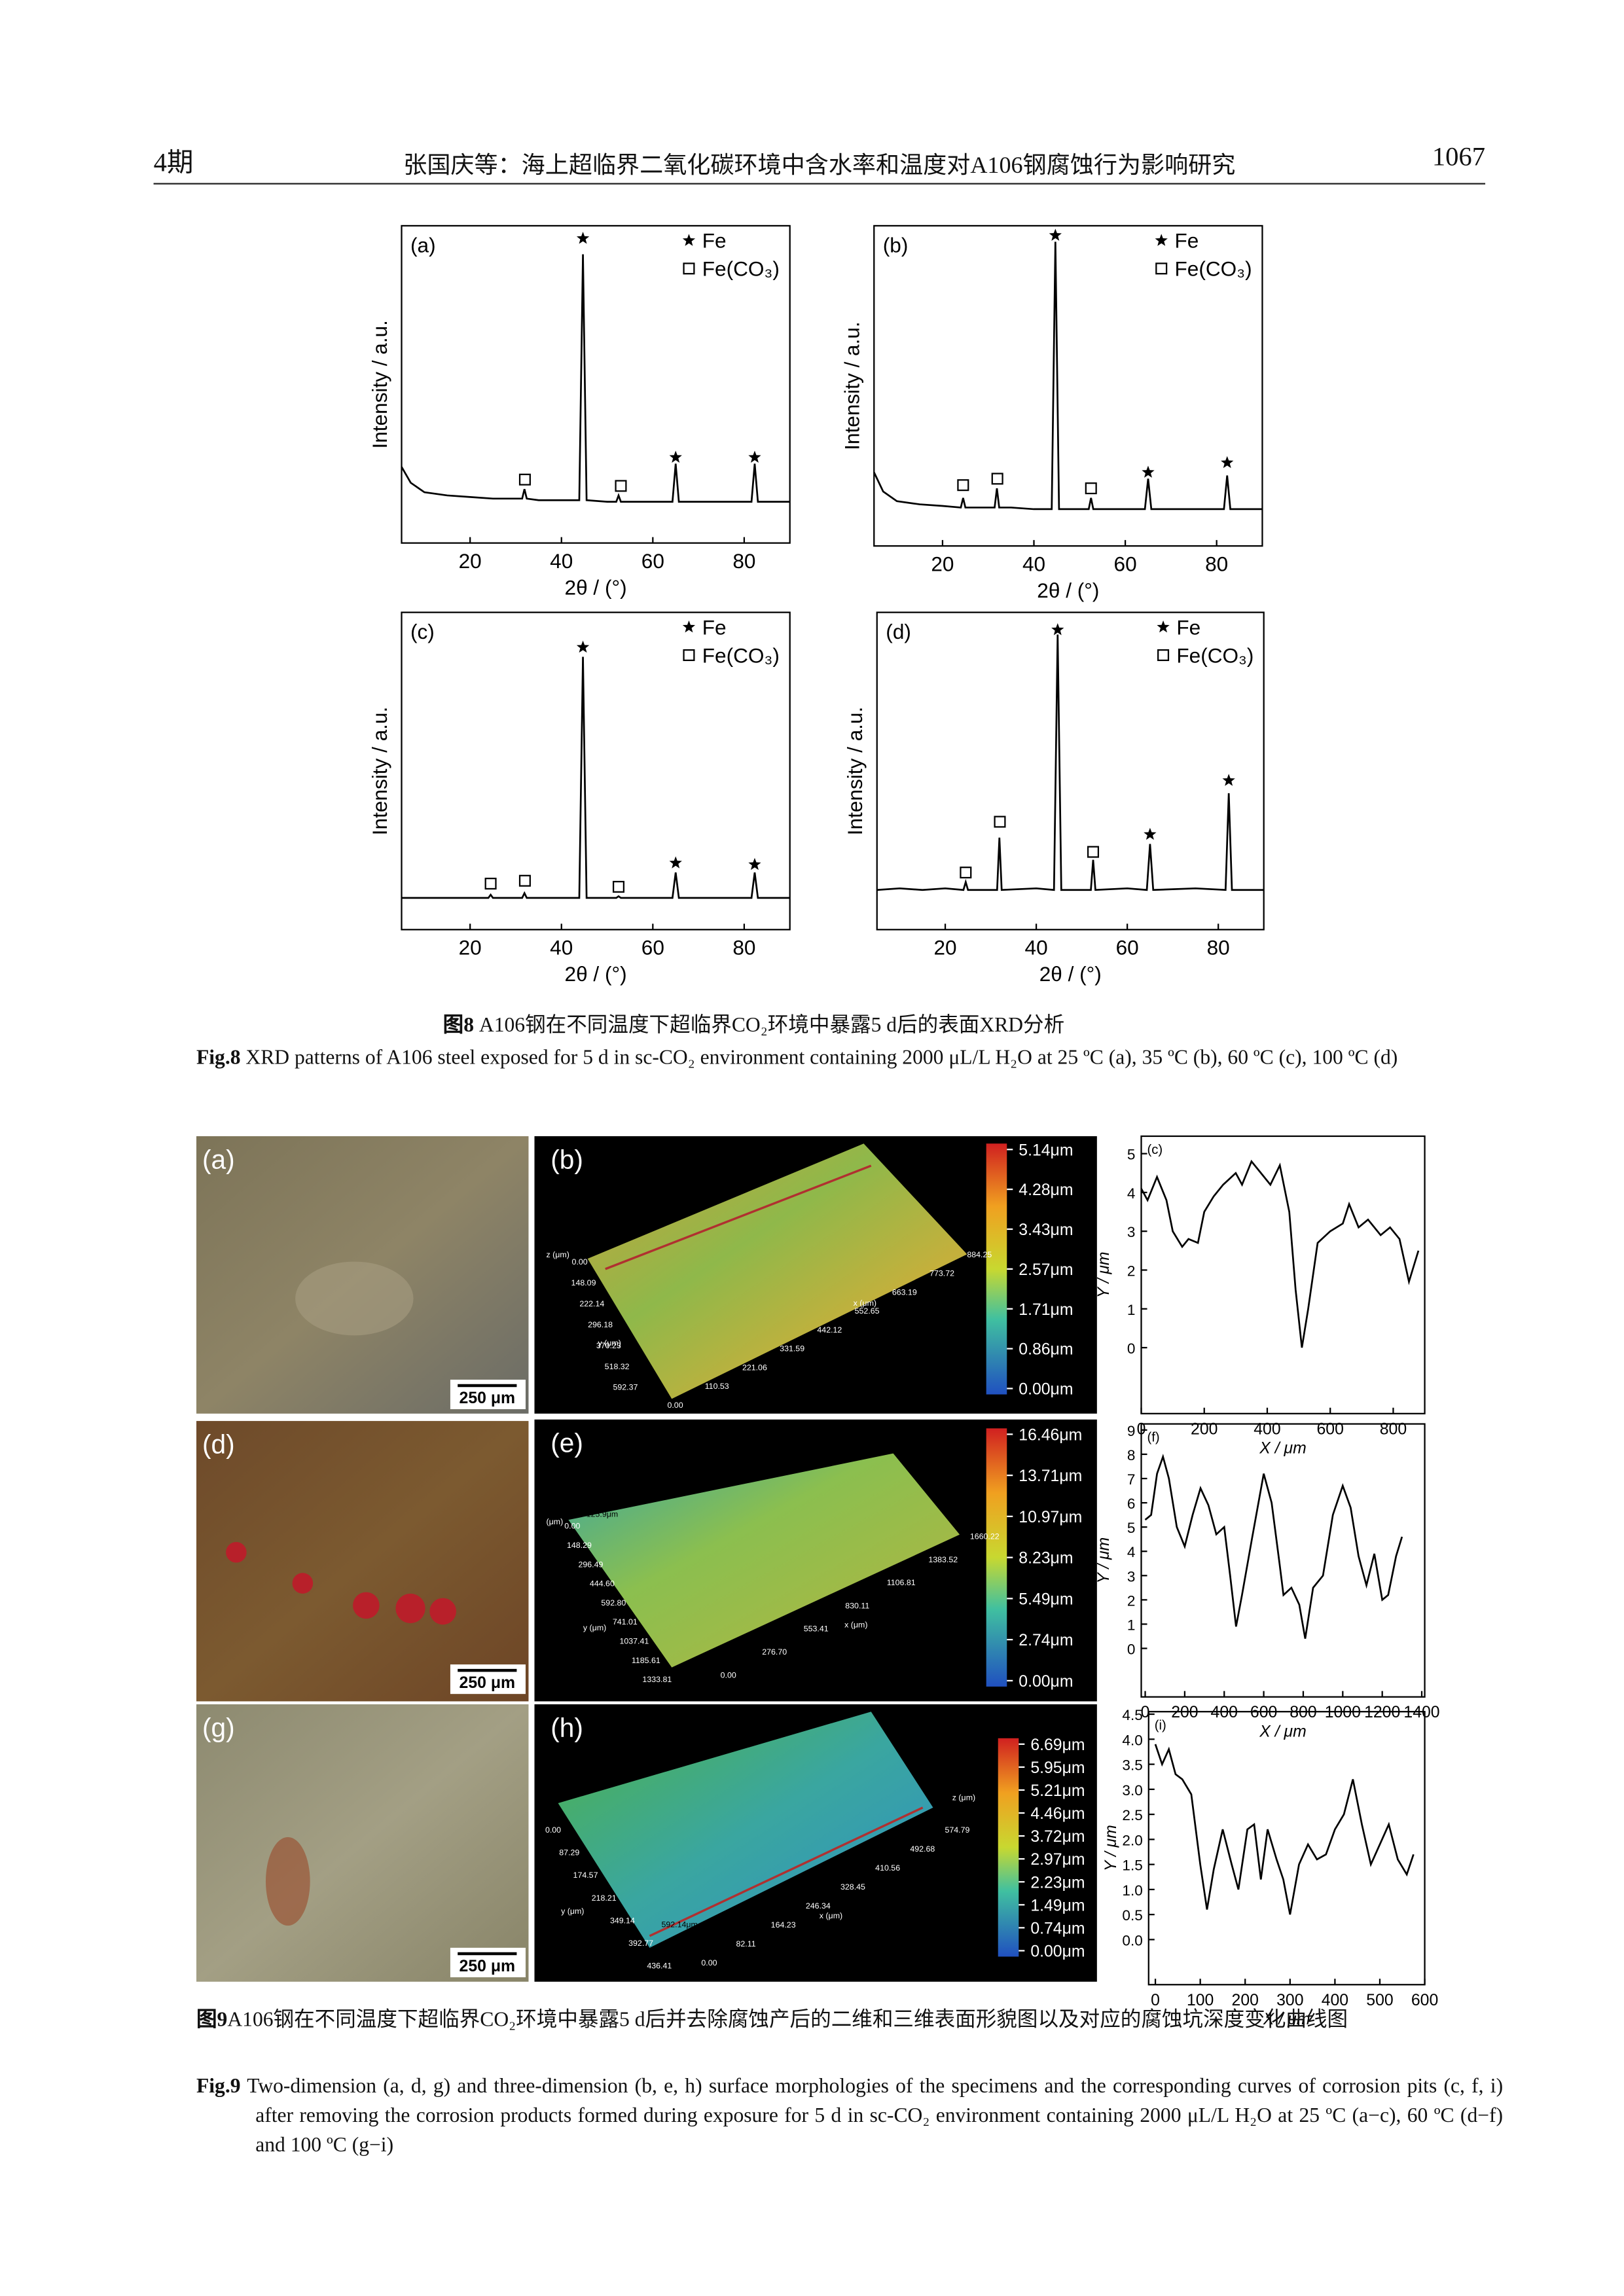 Image resolution: width=1624 pixels, height=2296 pixels. What do you see at coordinates (622, 1920) in the screenshot?
I see `y-tick-label: 349.14` at bounding box center [622, 1920].